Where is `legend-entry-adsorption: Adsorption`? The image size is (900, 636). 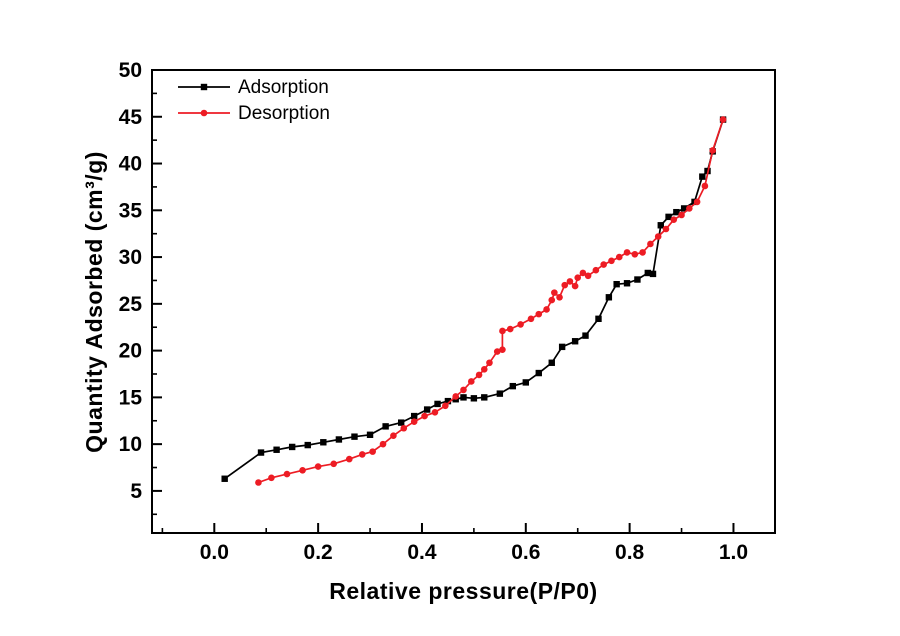
legend-entry-adsorption: Adsorption is located at coordinates (253, 87).